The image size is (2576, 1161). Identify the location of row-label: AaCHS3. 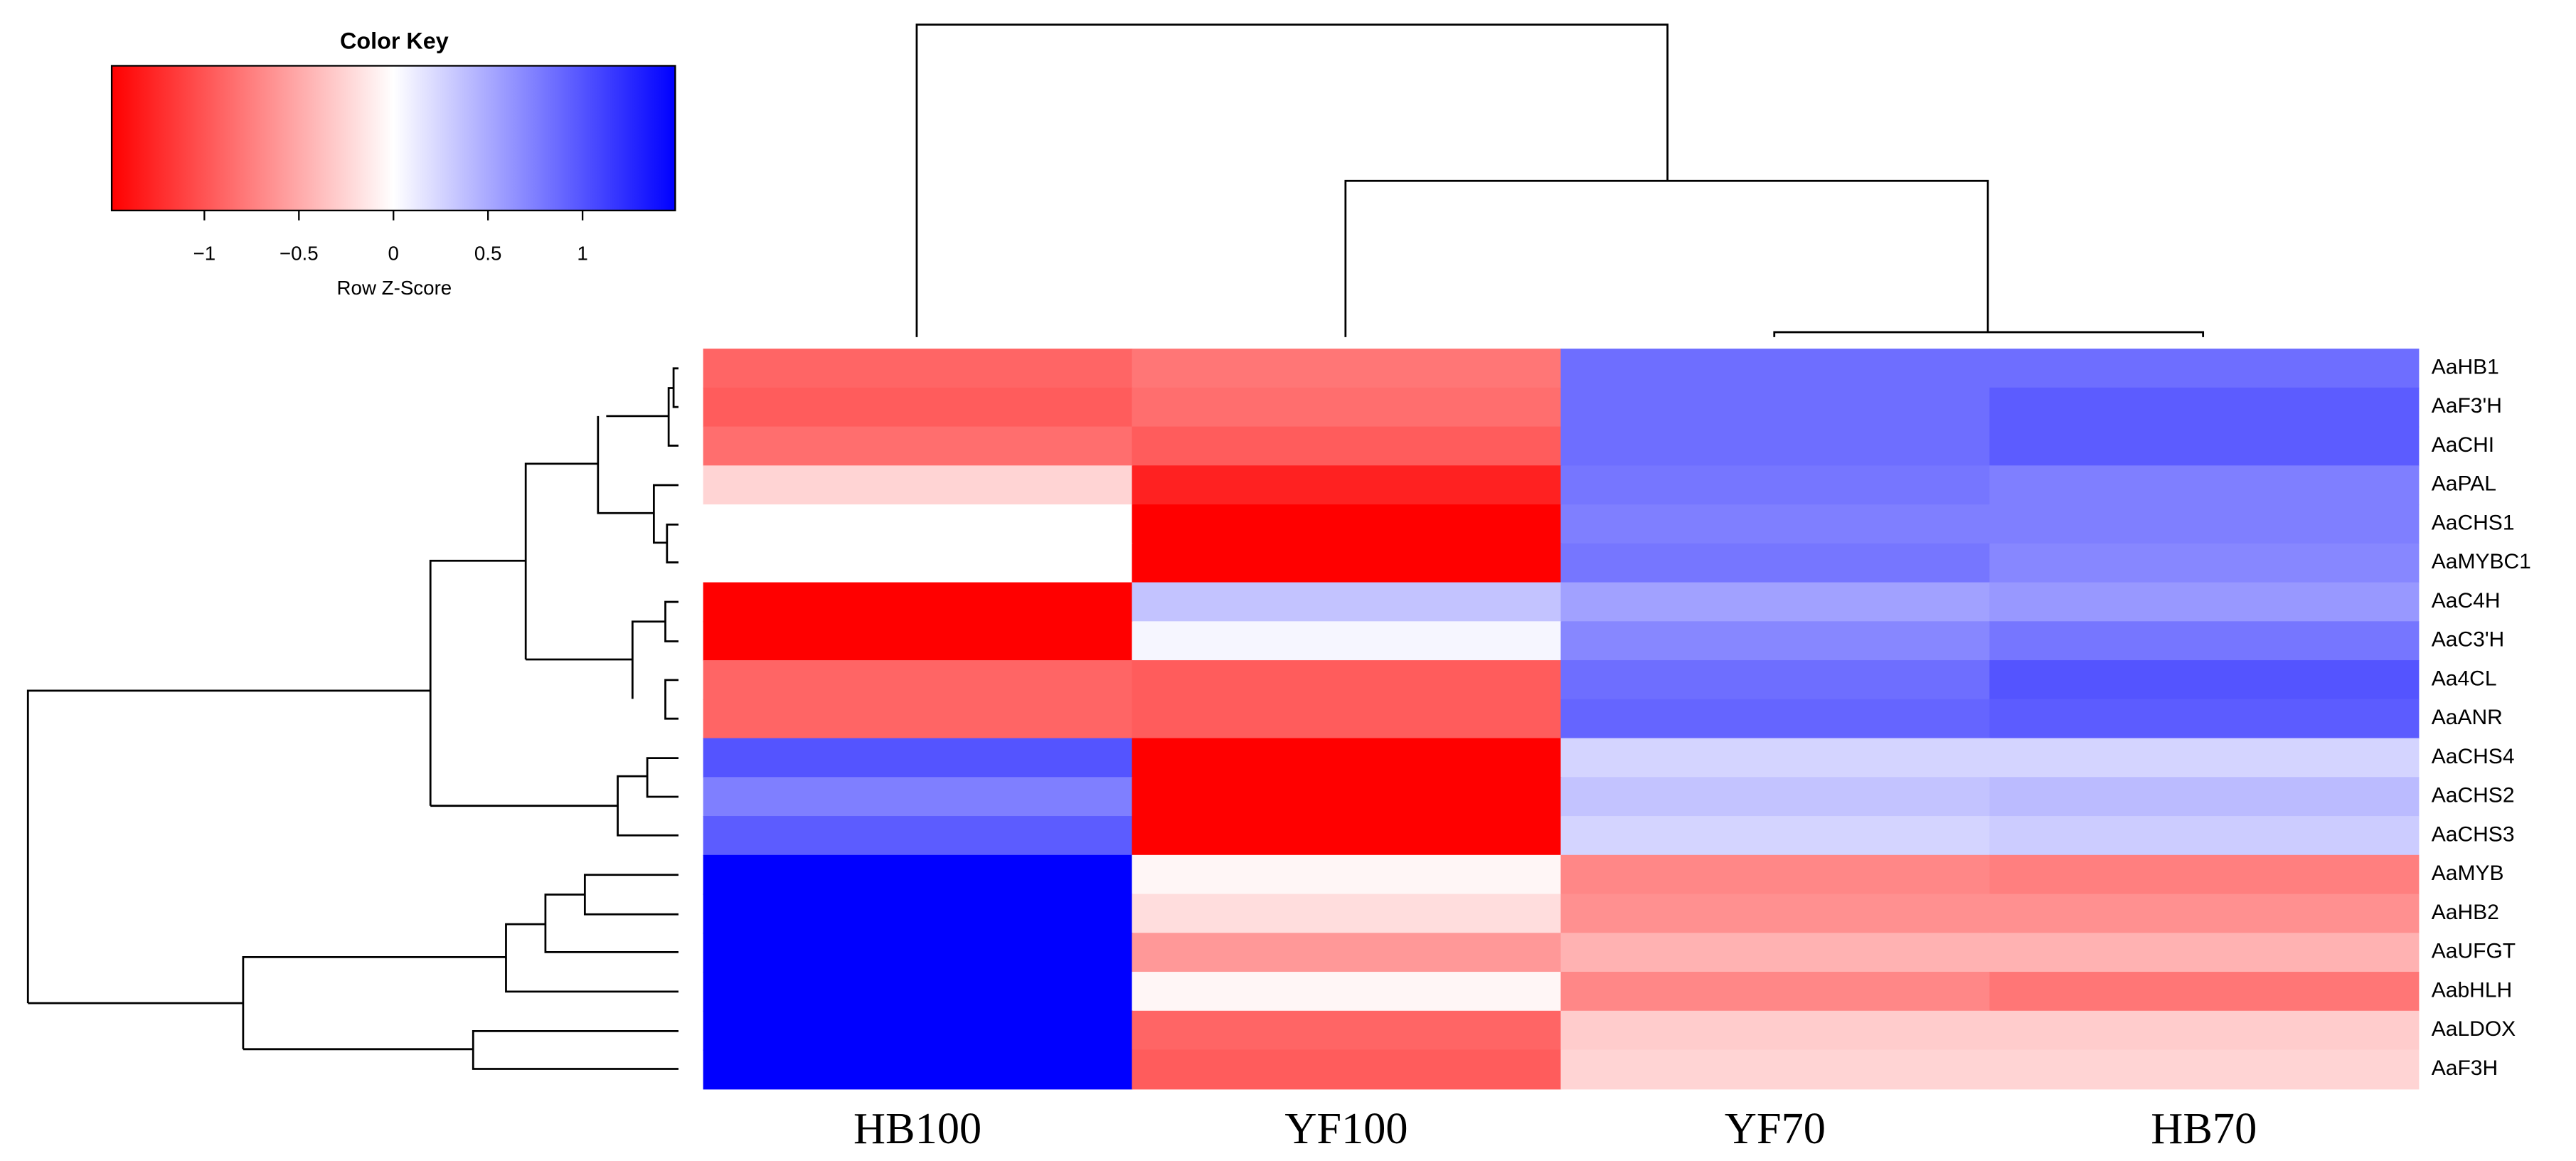
(2473, 834).